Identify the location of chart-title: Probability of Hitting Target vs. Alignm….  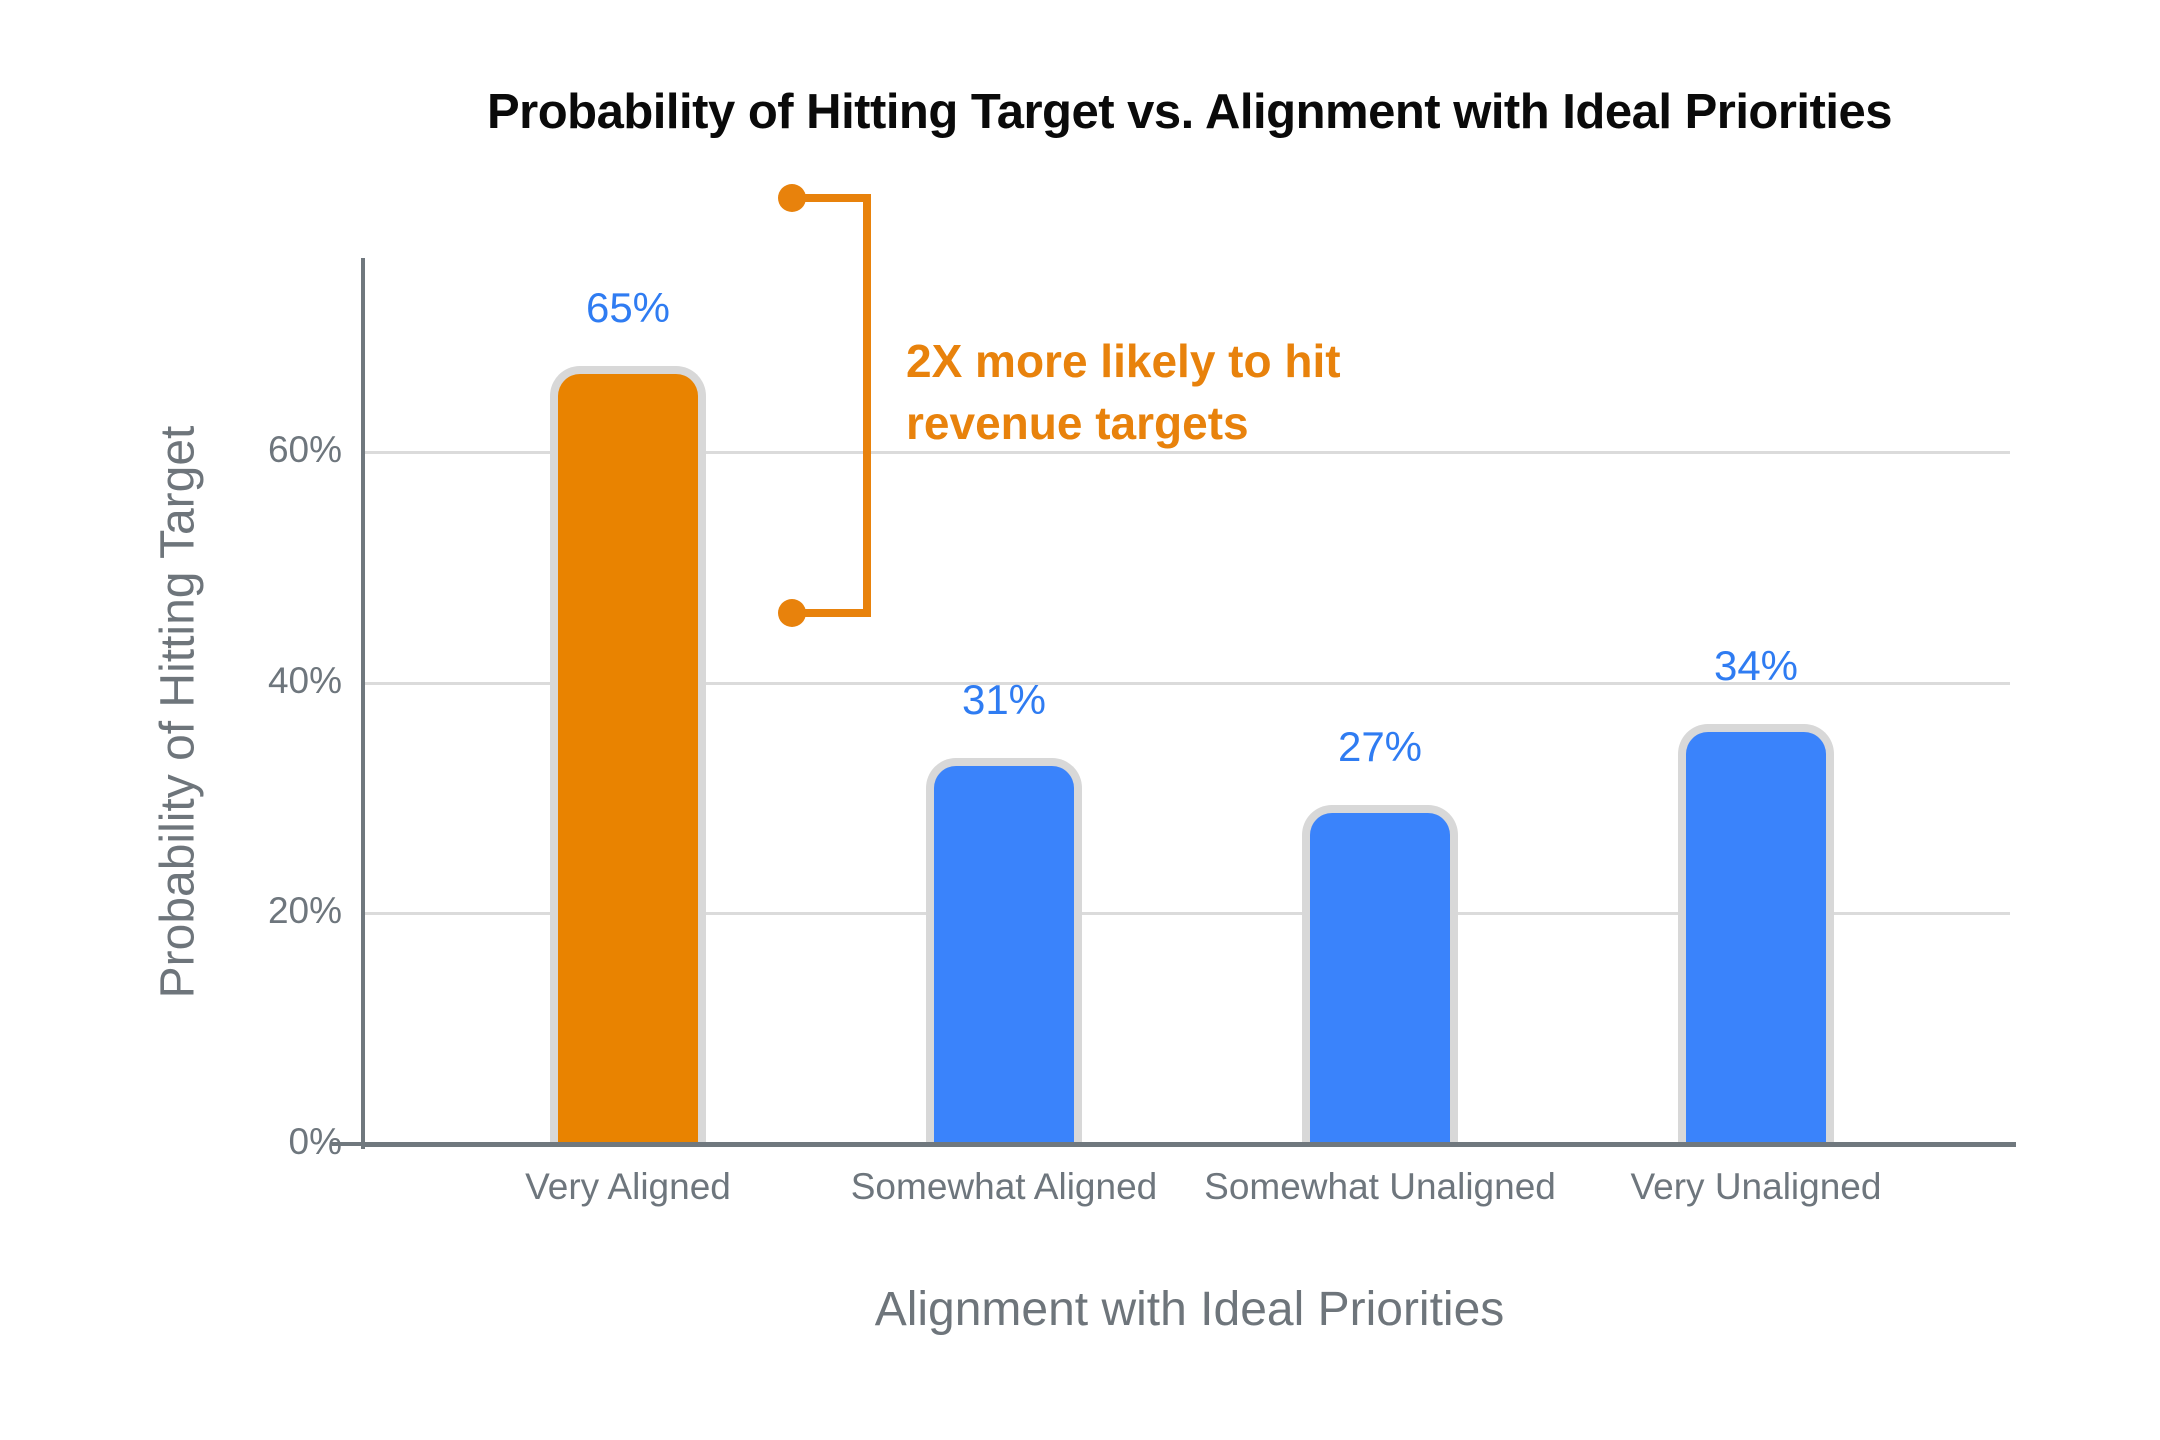
(1190, 112).